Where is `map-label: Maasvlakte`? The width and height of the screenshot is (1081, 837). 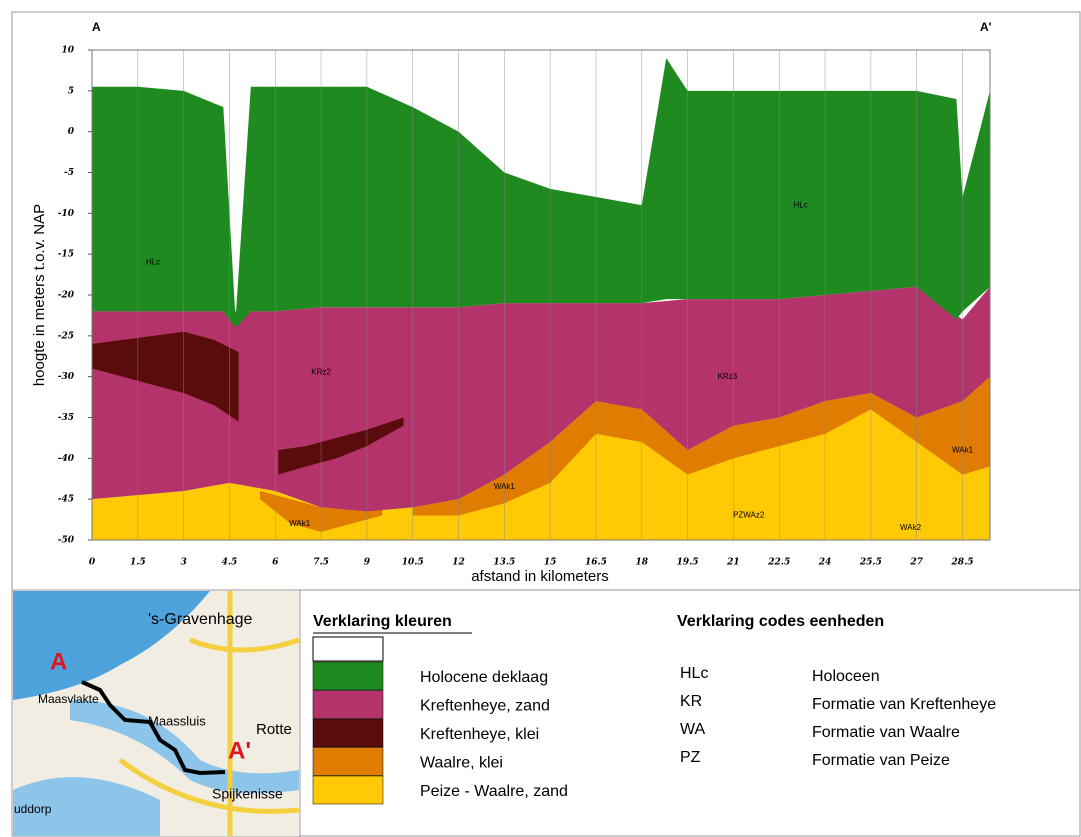
map-label: Maasvlakte is located at coordinates (68, 699).